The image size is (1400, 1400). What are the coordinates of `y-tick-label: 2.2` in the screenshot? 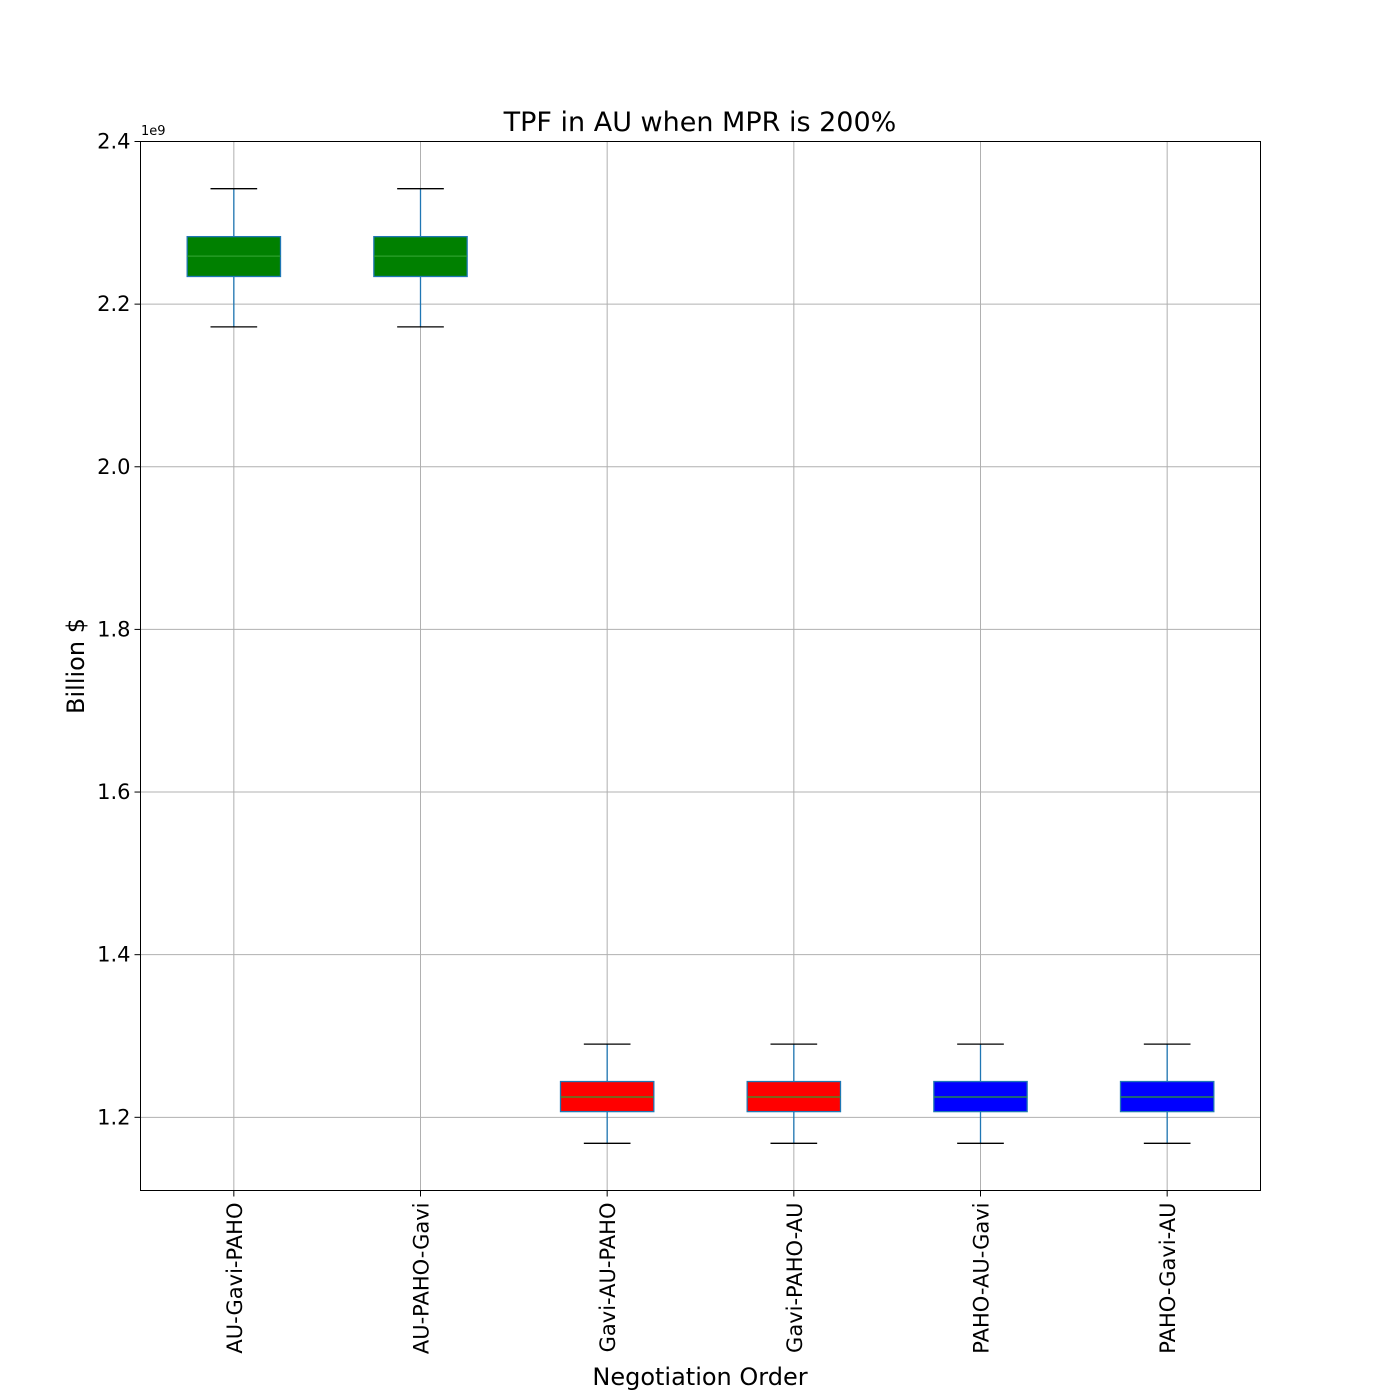 It's located at (113, 304).